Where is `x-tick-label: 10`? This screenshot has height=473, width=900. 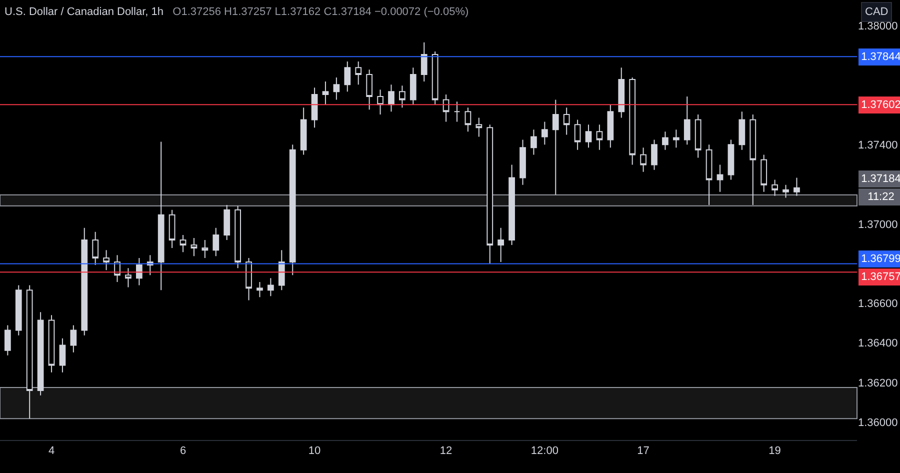
x-tick-label: 10 is located at coordinates (314, 451).